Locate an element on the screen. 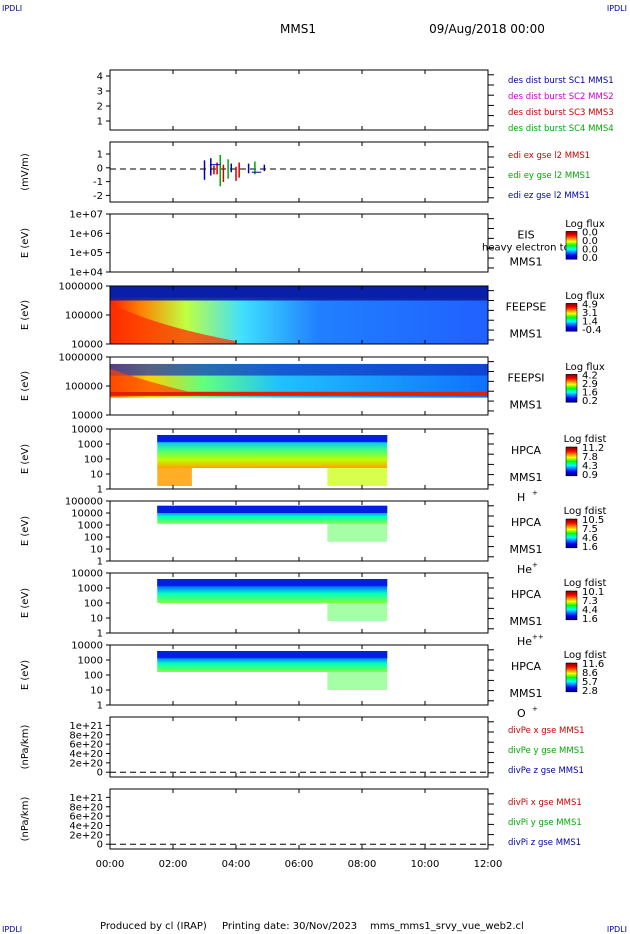  colorbar-tick-2: 5.7 is located at coordinates (590, 682).